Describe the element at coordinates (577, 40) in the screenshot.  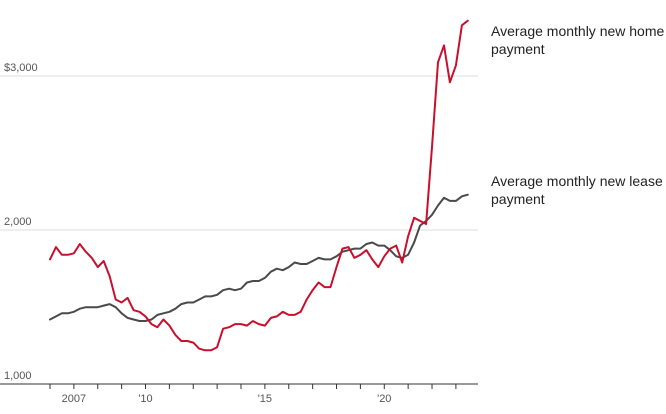
I see `series-label-home: Average monthly new home payment` at that location.